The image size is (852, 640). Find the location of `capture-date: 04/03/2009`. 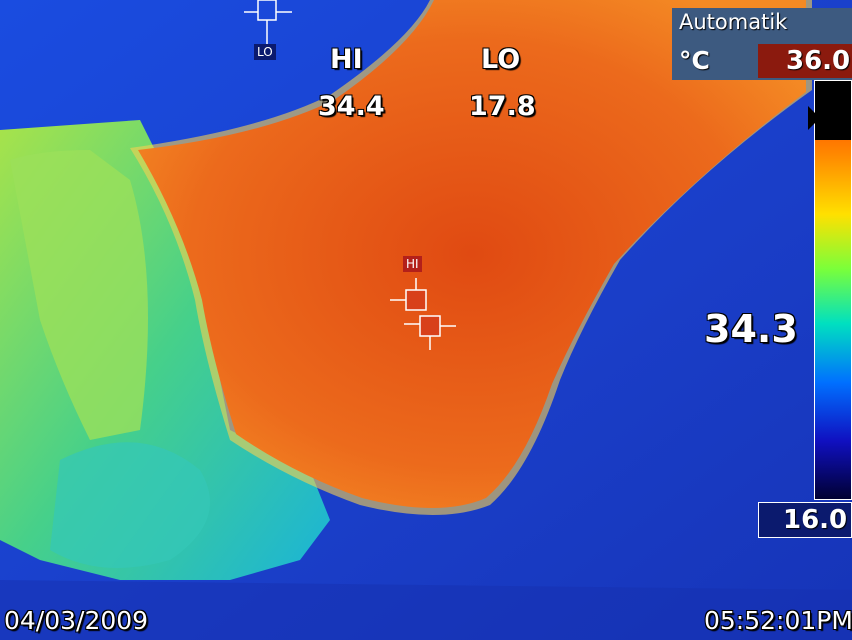

capture-date: 04/03/2009 is located at coordinates (76, 620).